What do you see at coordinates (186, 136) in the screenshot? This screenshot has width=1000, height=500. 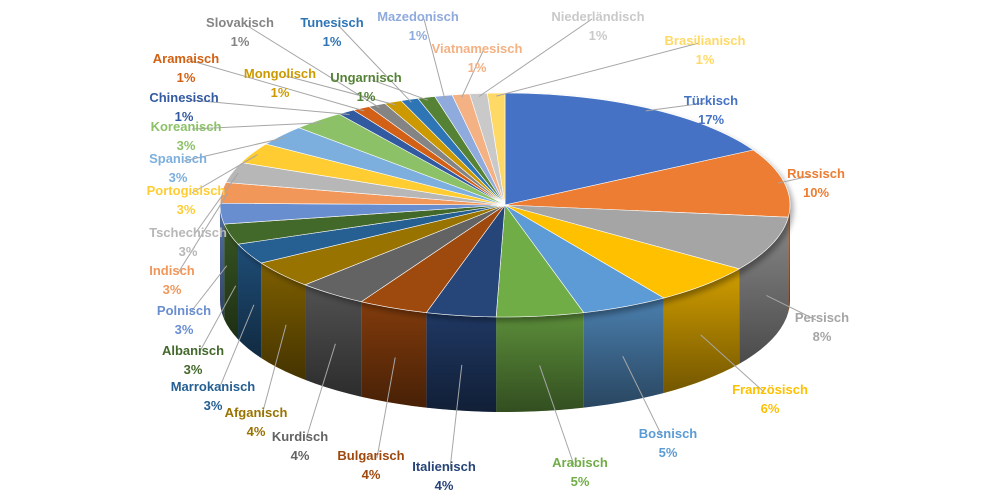 I see `label-koreanisch: Koreanisch 3%` at bounding box center [186, 136].